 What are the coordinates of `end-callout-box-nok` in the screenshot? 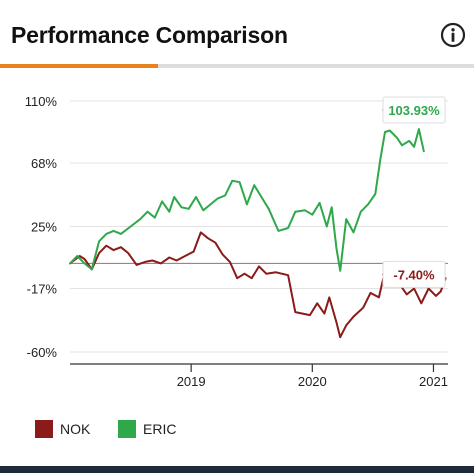 It's located at (414, 274).